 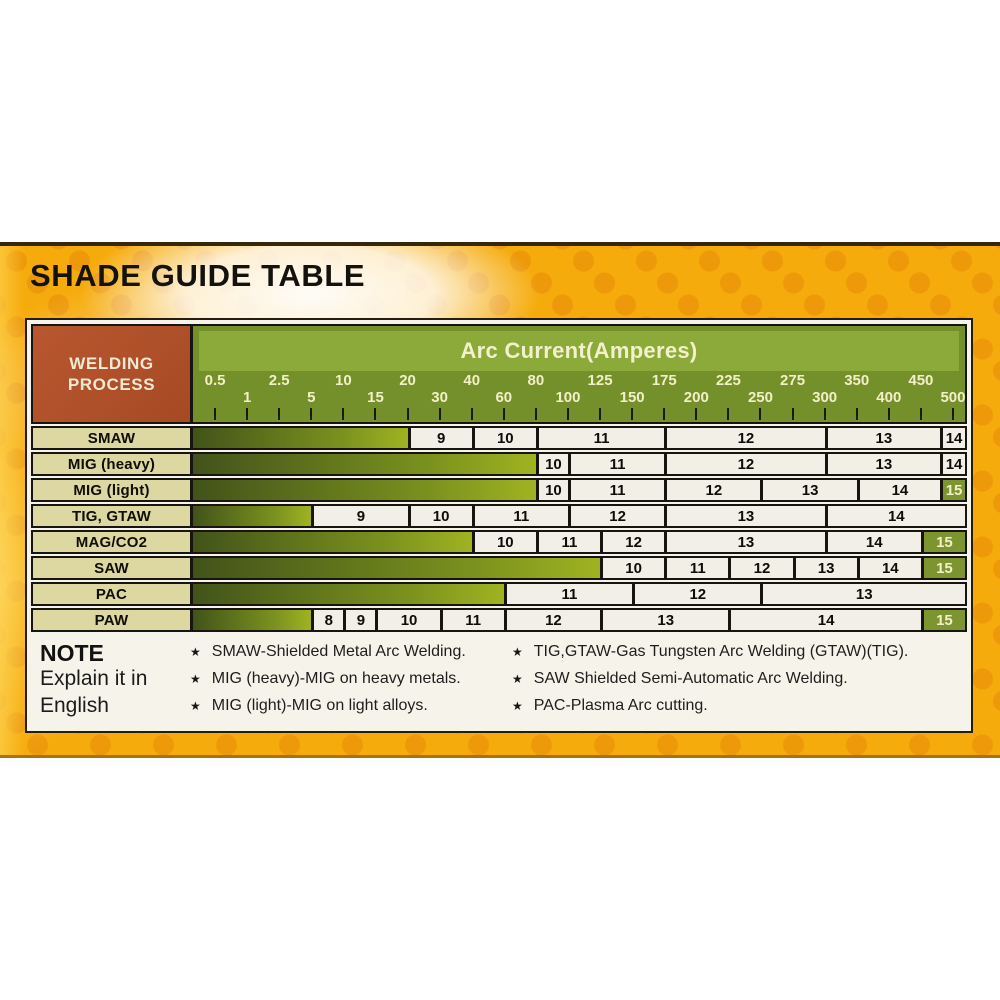 What do you see at coordinates (921, 380) in the screenshot?
I see `tick-label: 450` at bounding box center [921, 380].